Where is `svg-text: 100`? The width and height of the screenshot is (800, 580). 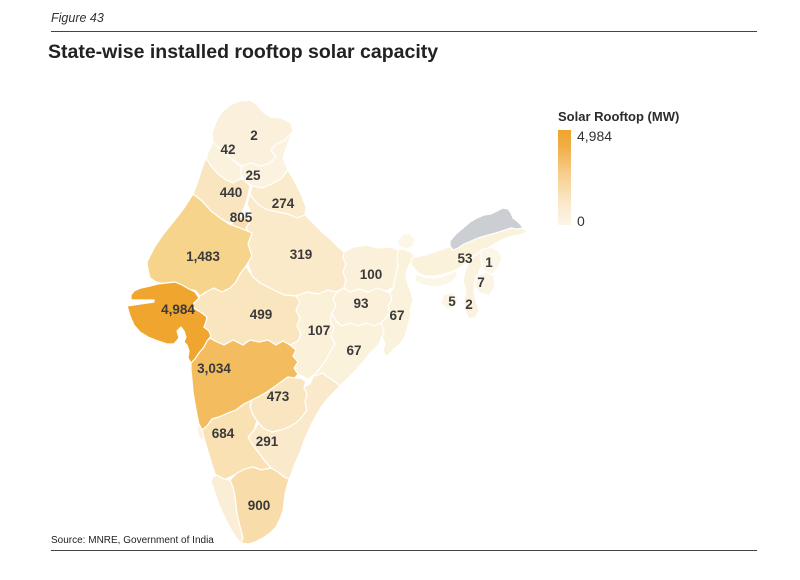
svg-text: 100 is located at coordinates (371, 274).